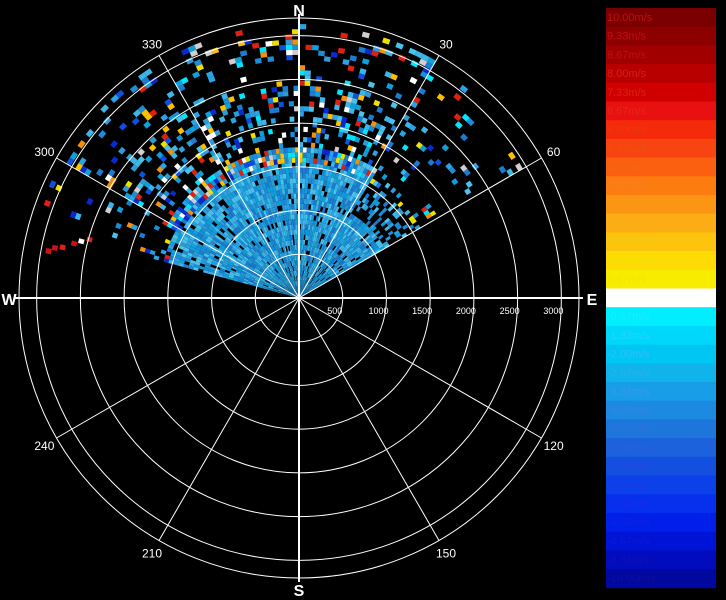 This screenshot has width=726, height=600. I want to click on colorbar-label: 8.00m/s, so click(627, 74).